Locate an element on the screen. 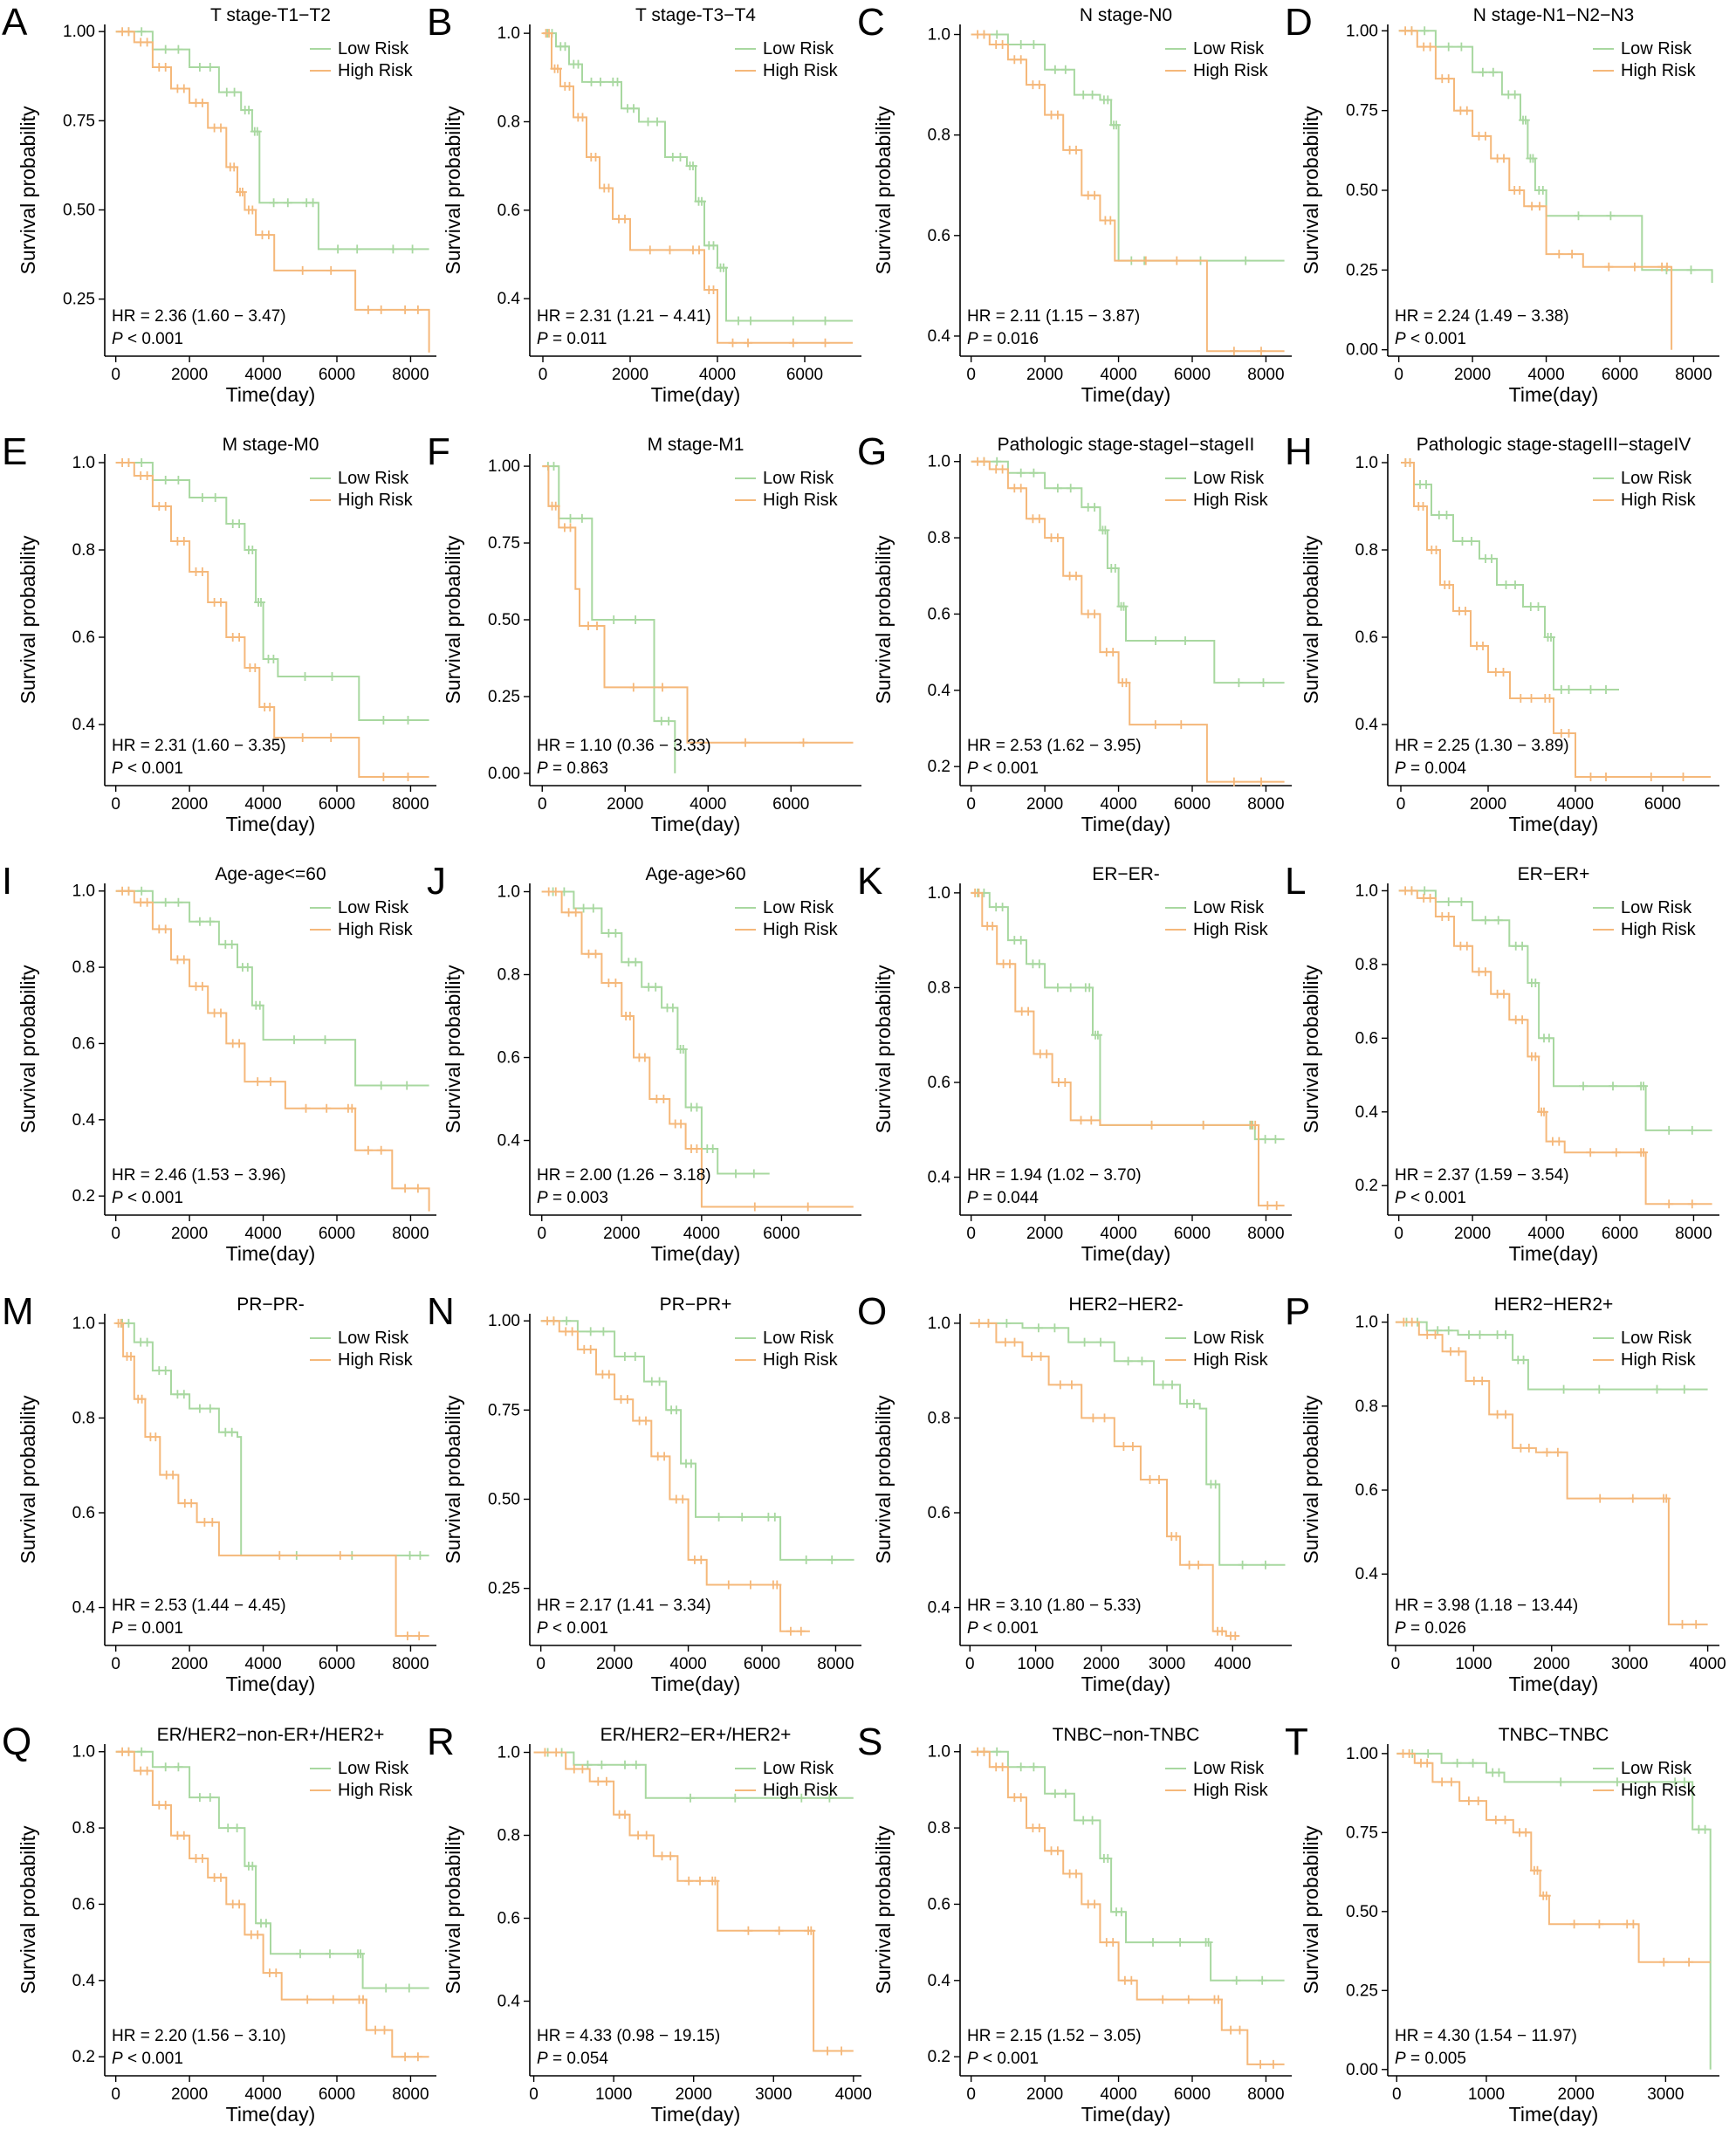 The image size is (1736, 2150). p-value: = 0.001 is located at coordinates (153, 1628).